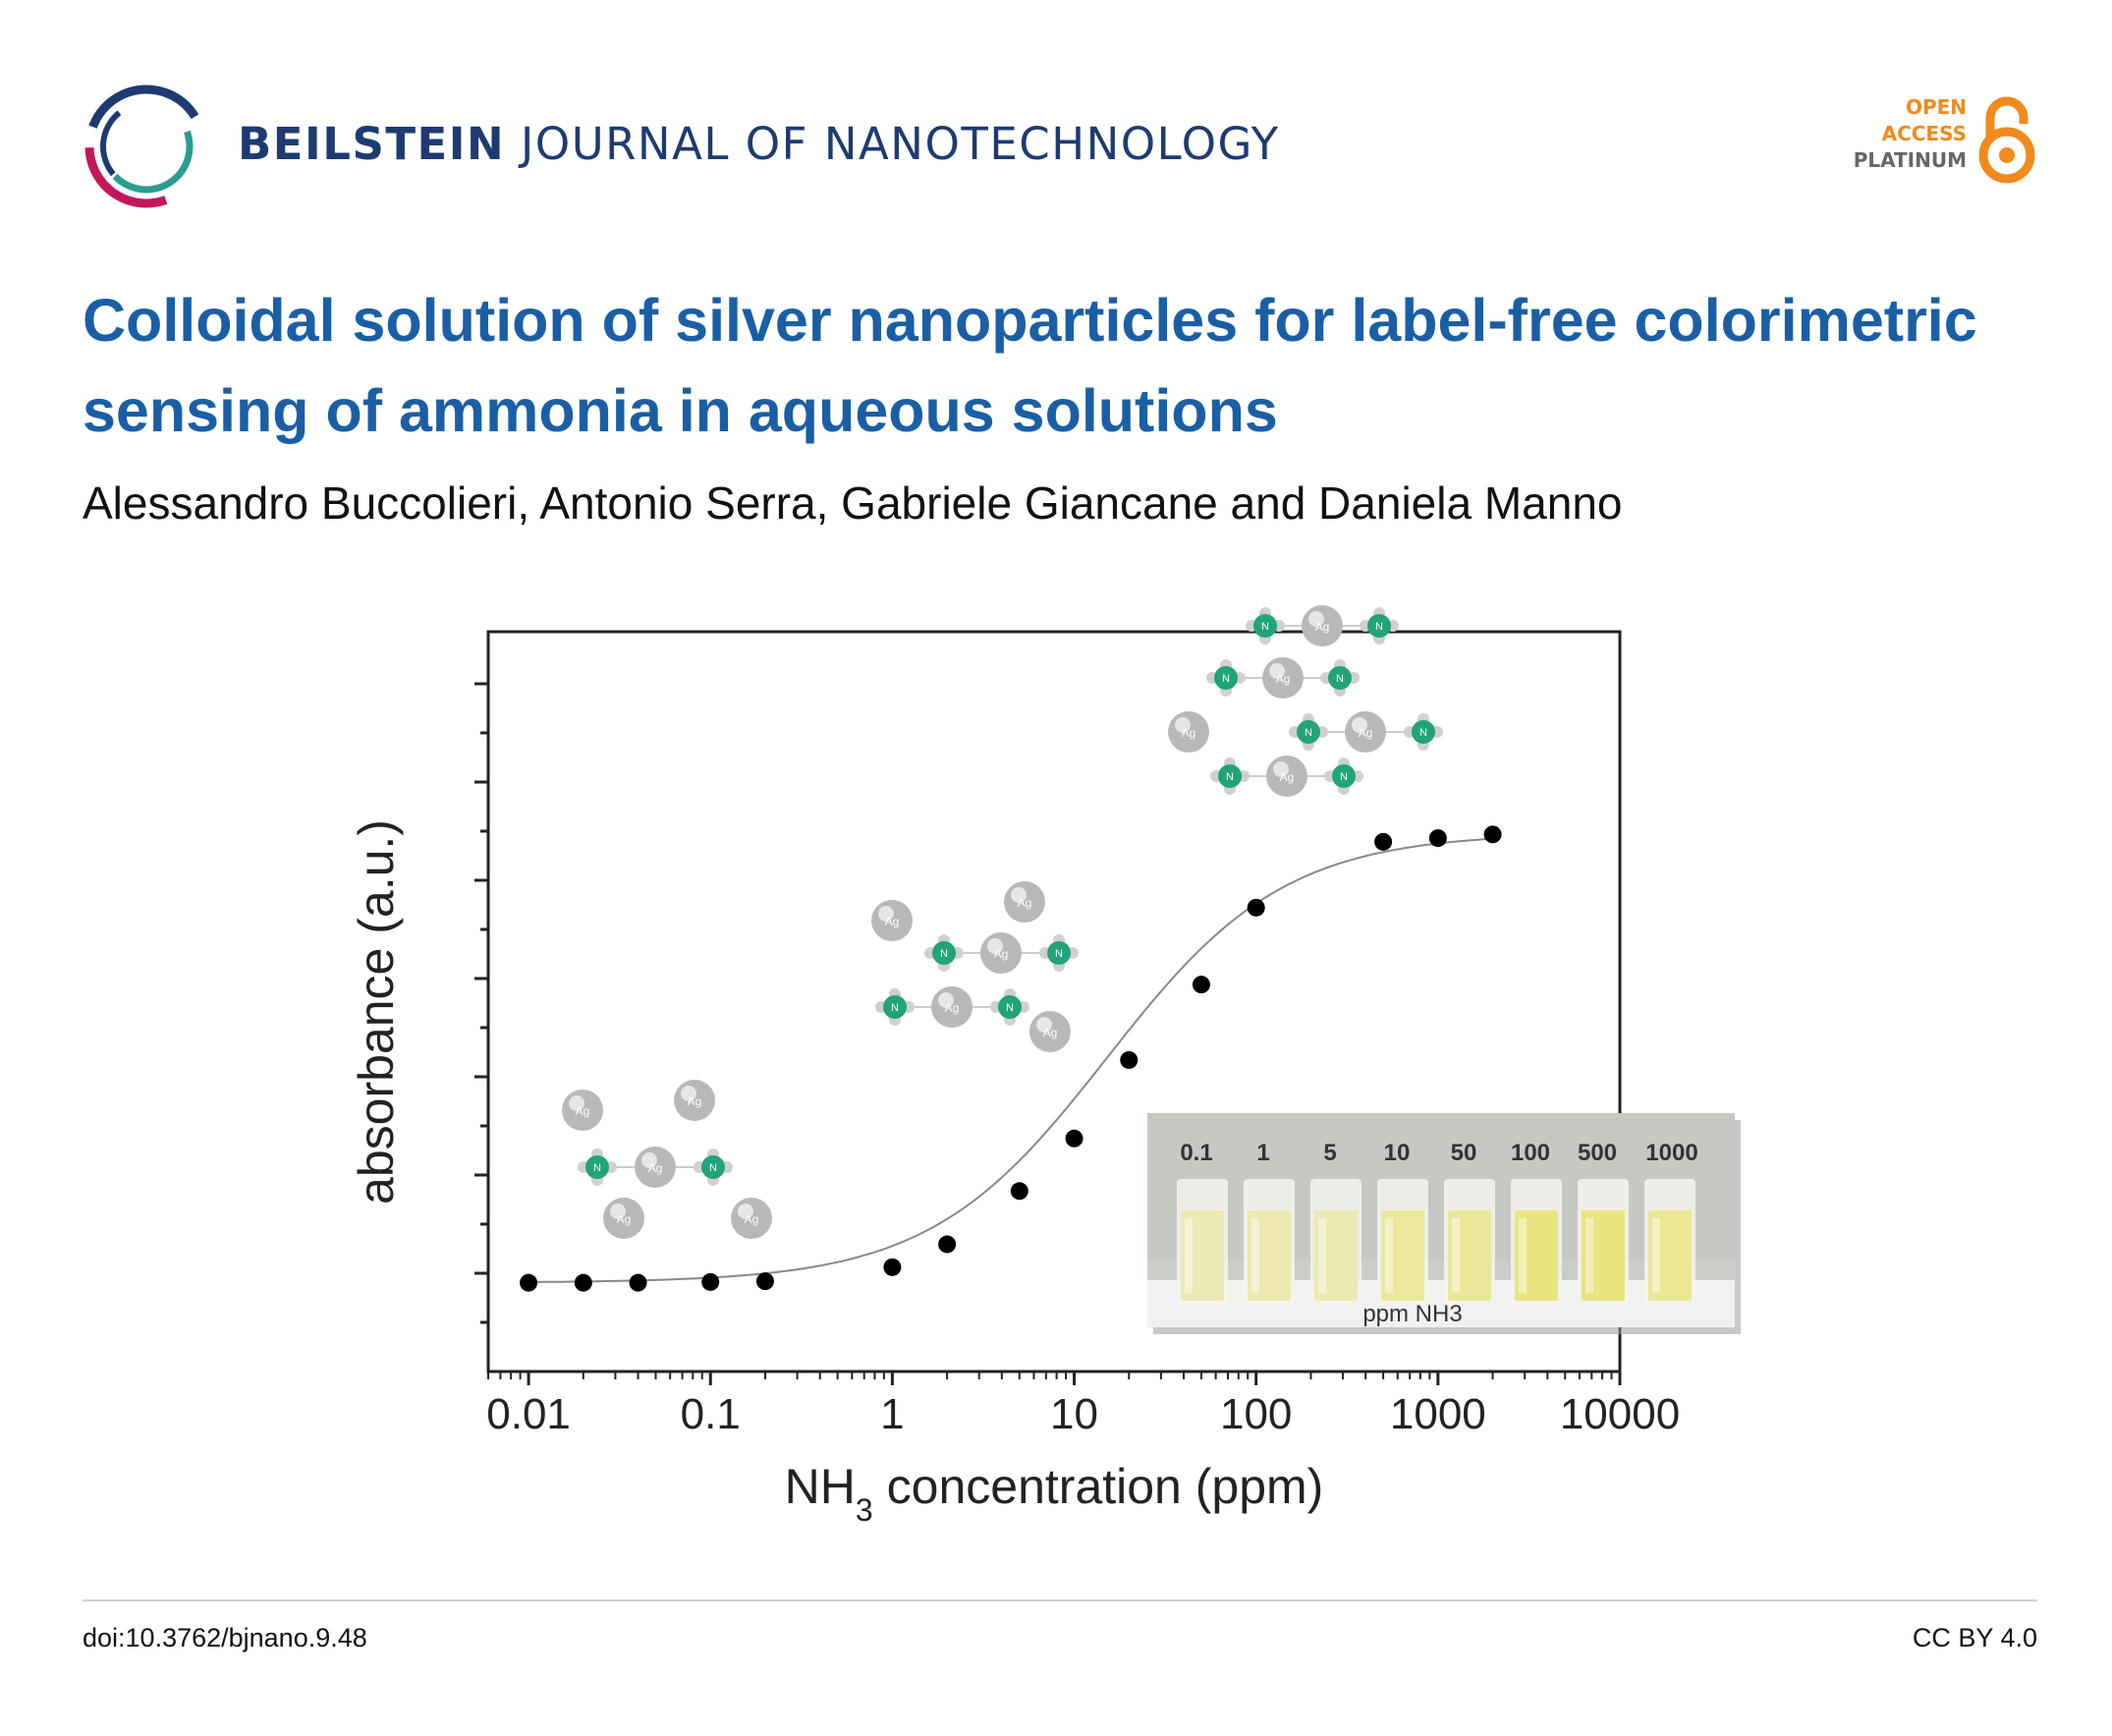 The width and height of the screenshot is (2112, 1736). Describe the element at coordinates (1924, 133) in the screenshot. I see `open-access-line2: ACCESS` at that location.